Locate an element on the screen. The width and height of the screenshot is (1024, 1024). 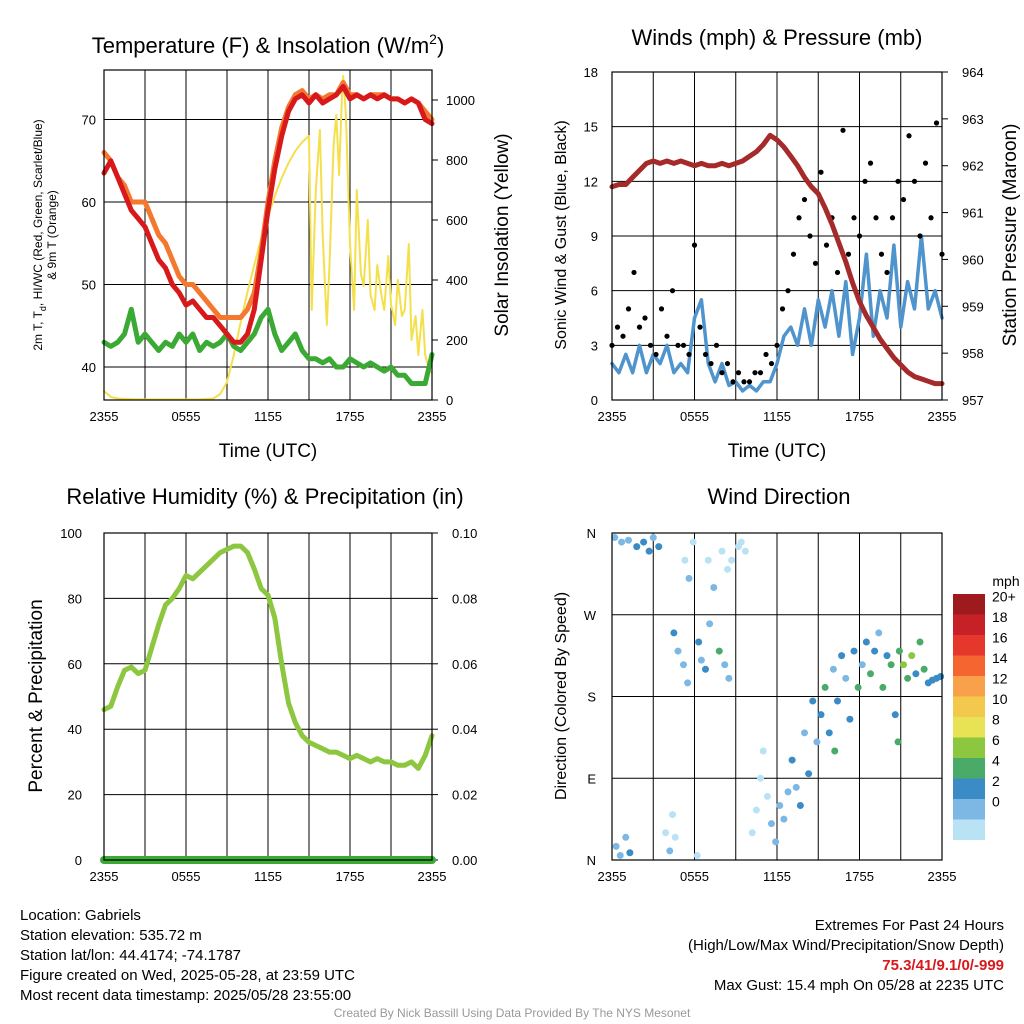
y-tick-label: E is located at coordinates (591, 778).